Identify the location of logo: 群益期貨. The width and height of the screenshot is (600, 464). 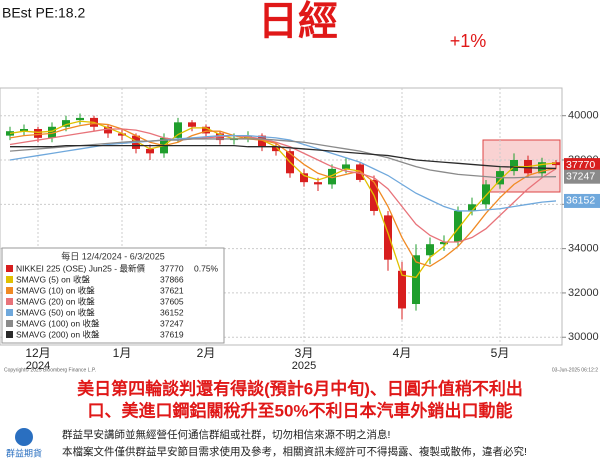
(24, 452).